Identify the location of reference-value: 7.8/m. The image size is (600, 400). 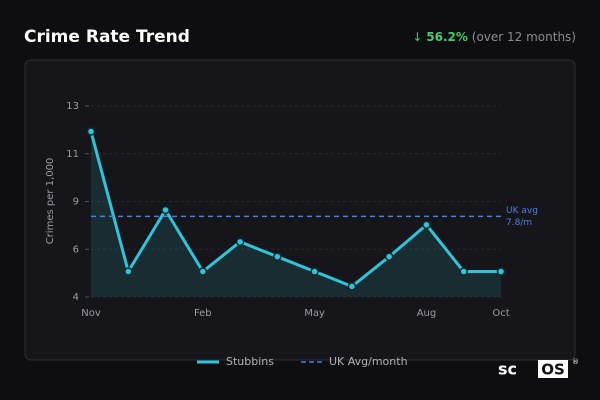
(519, 223).